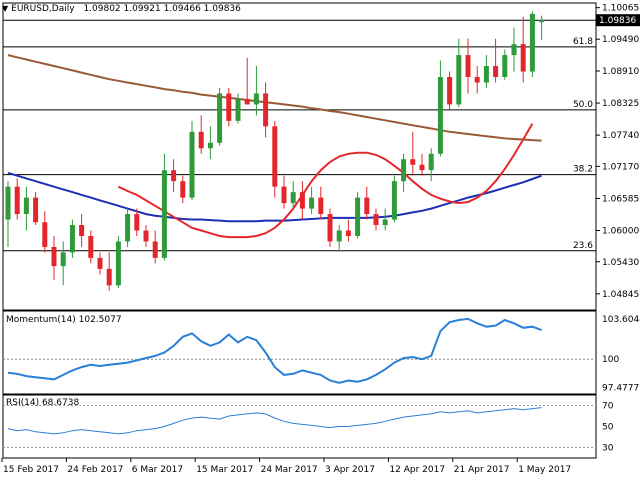 The image size is (640, 480). Describe the element at coordinates (608, 428) in the screenshot. I see `rsi-tick-label: 50` at that location.